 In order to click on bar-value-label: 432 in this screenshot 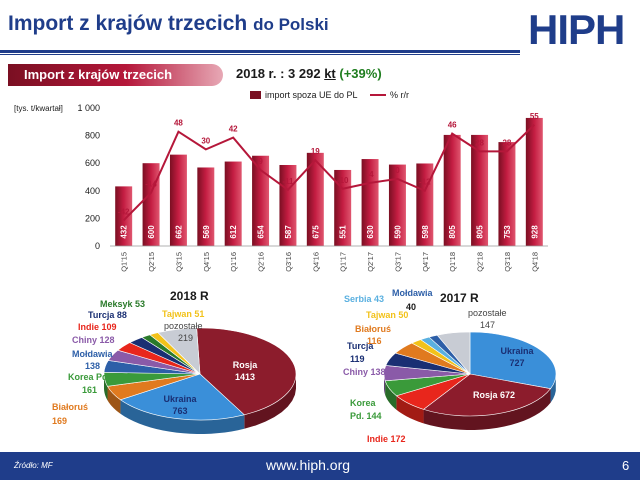, I will do `click(124, 232)`.